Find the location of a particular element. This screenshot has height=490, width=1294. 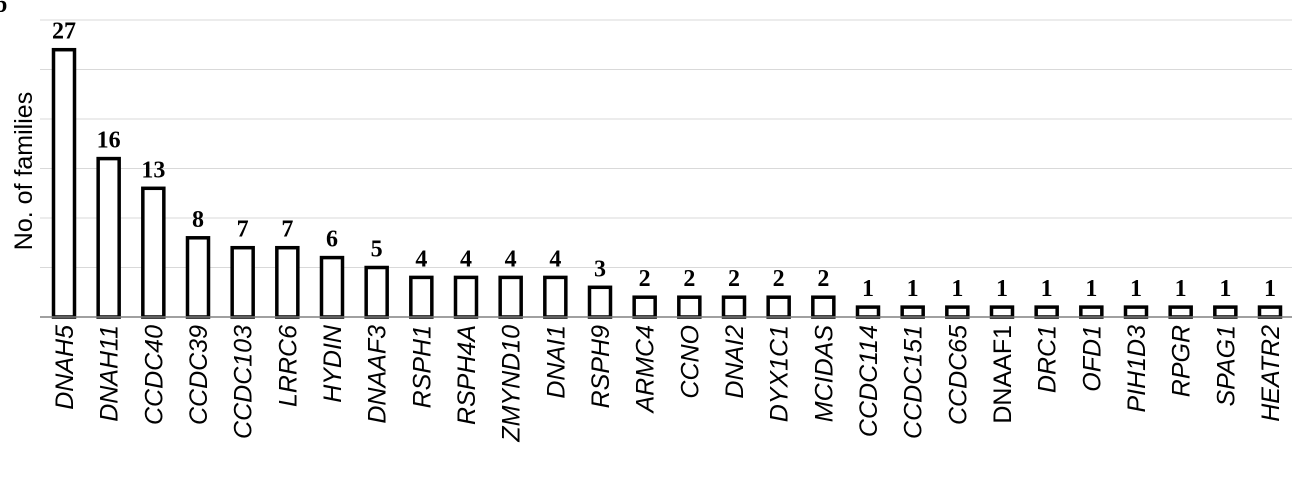

bar-dnah11 is located at coordinates (108, 237).